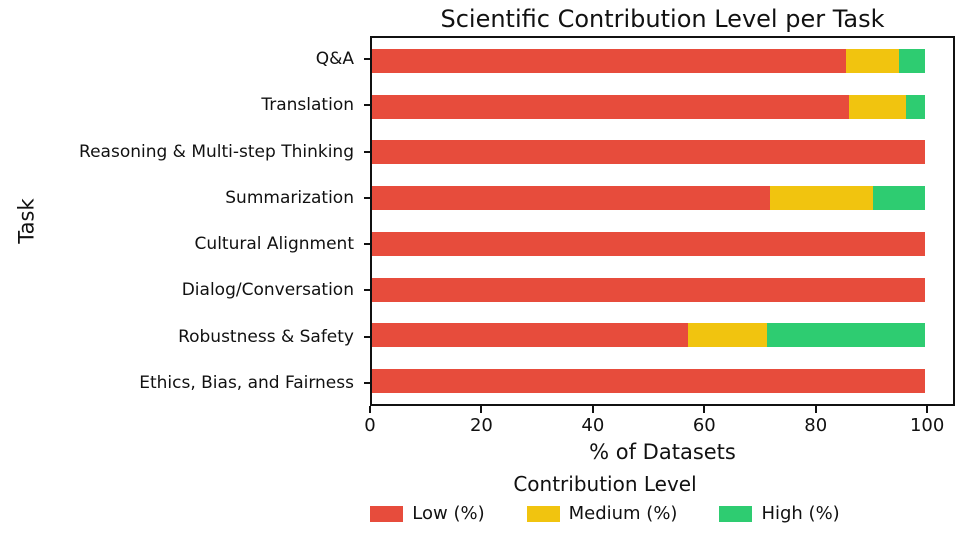 The image size is (966, 552). I want to click on x-tick-label: 60, so click(704, 425).